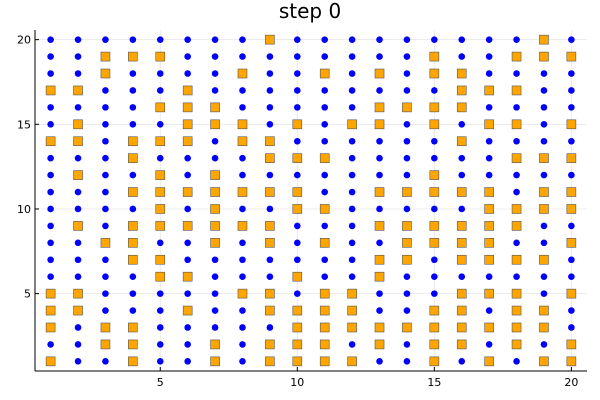 The image size is (600, 400). Describe the element at coordinates (310, 11) in the screenshot. I see `chart-title: step 0` at that location.